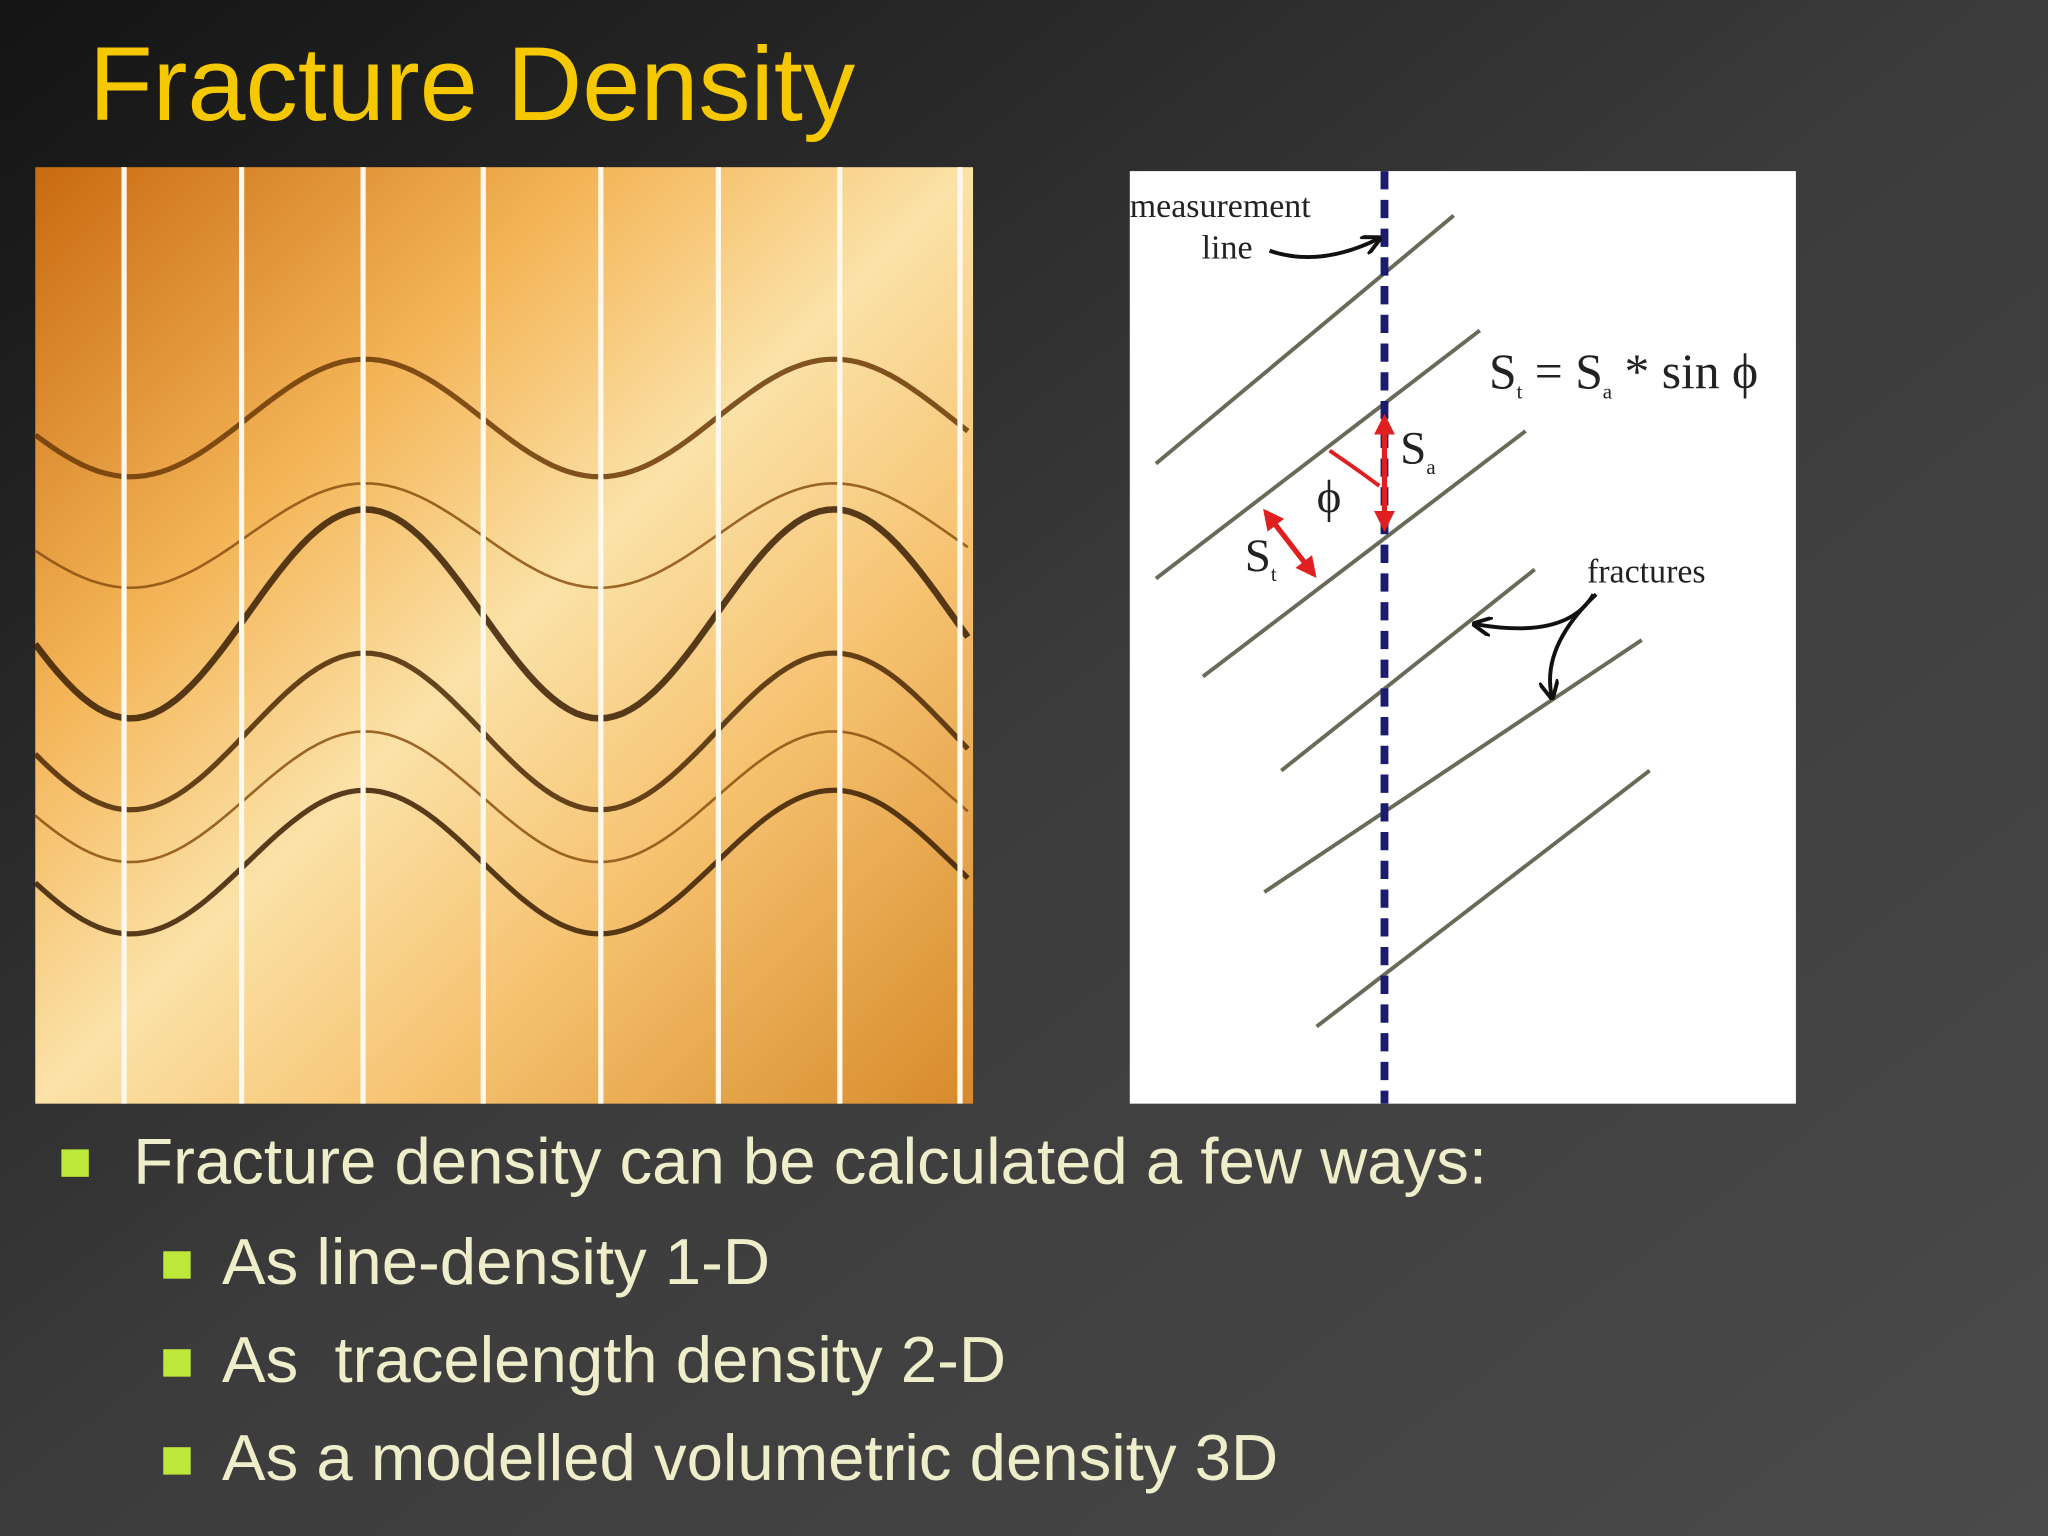  I want to click on formula-part: = S, so click(1562, 371).